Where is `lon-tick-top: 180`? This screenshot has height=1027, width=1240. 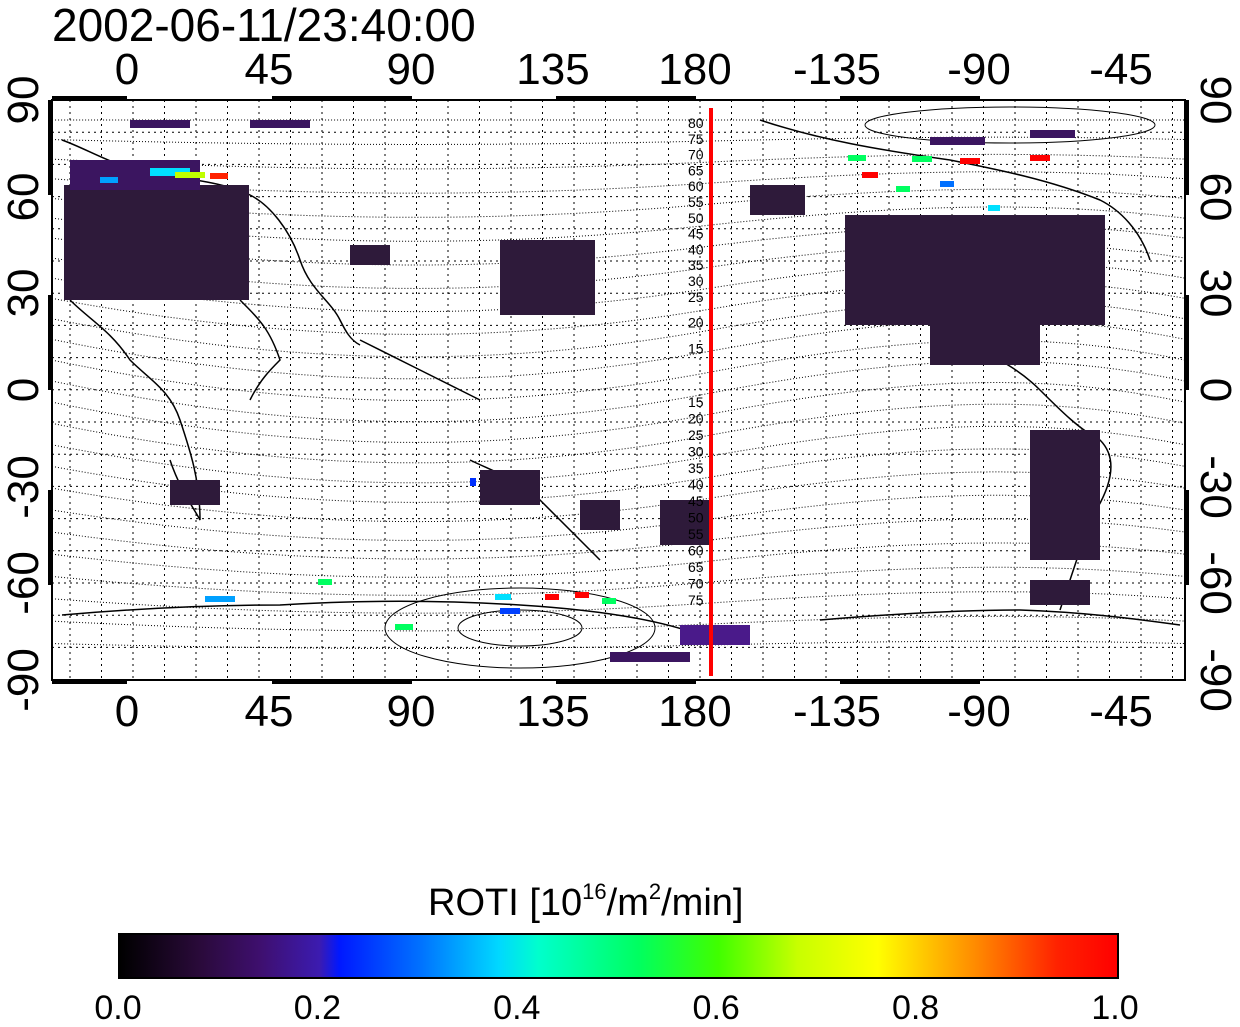 lon-tick-top: 180 is located at coordinates (695, 70).